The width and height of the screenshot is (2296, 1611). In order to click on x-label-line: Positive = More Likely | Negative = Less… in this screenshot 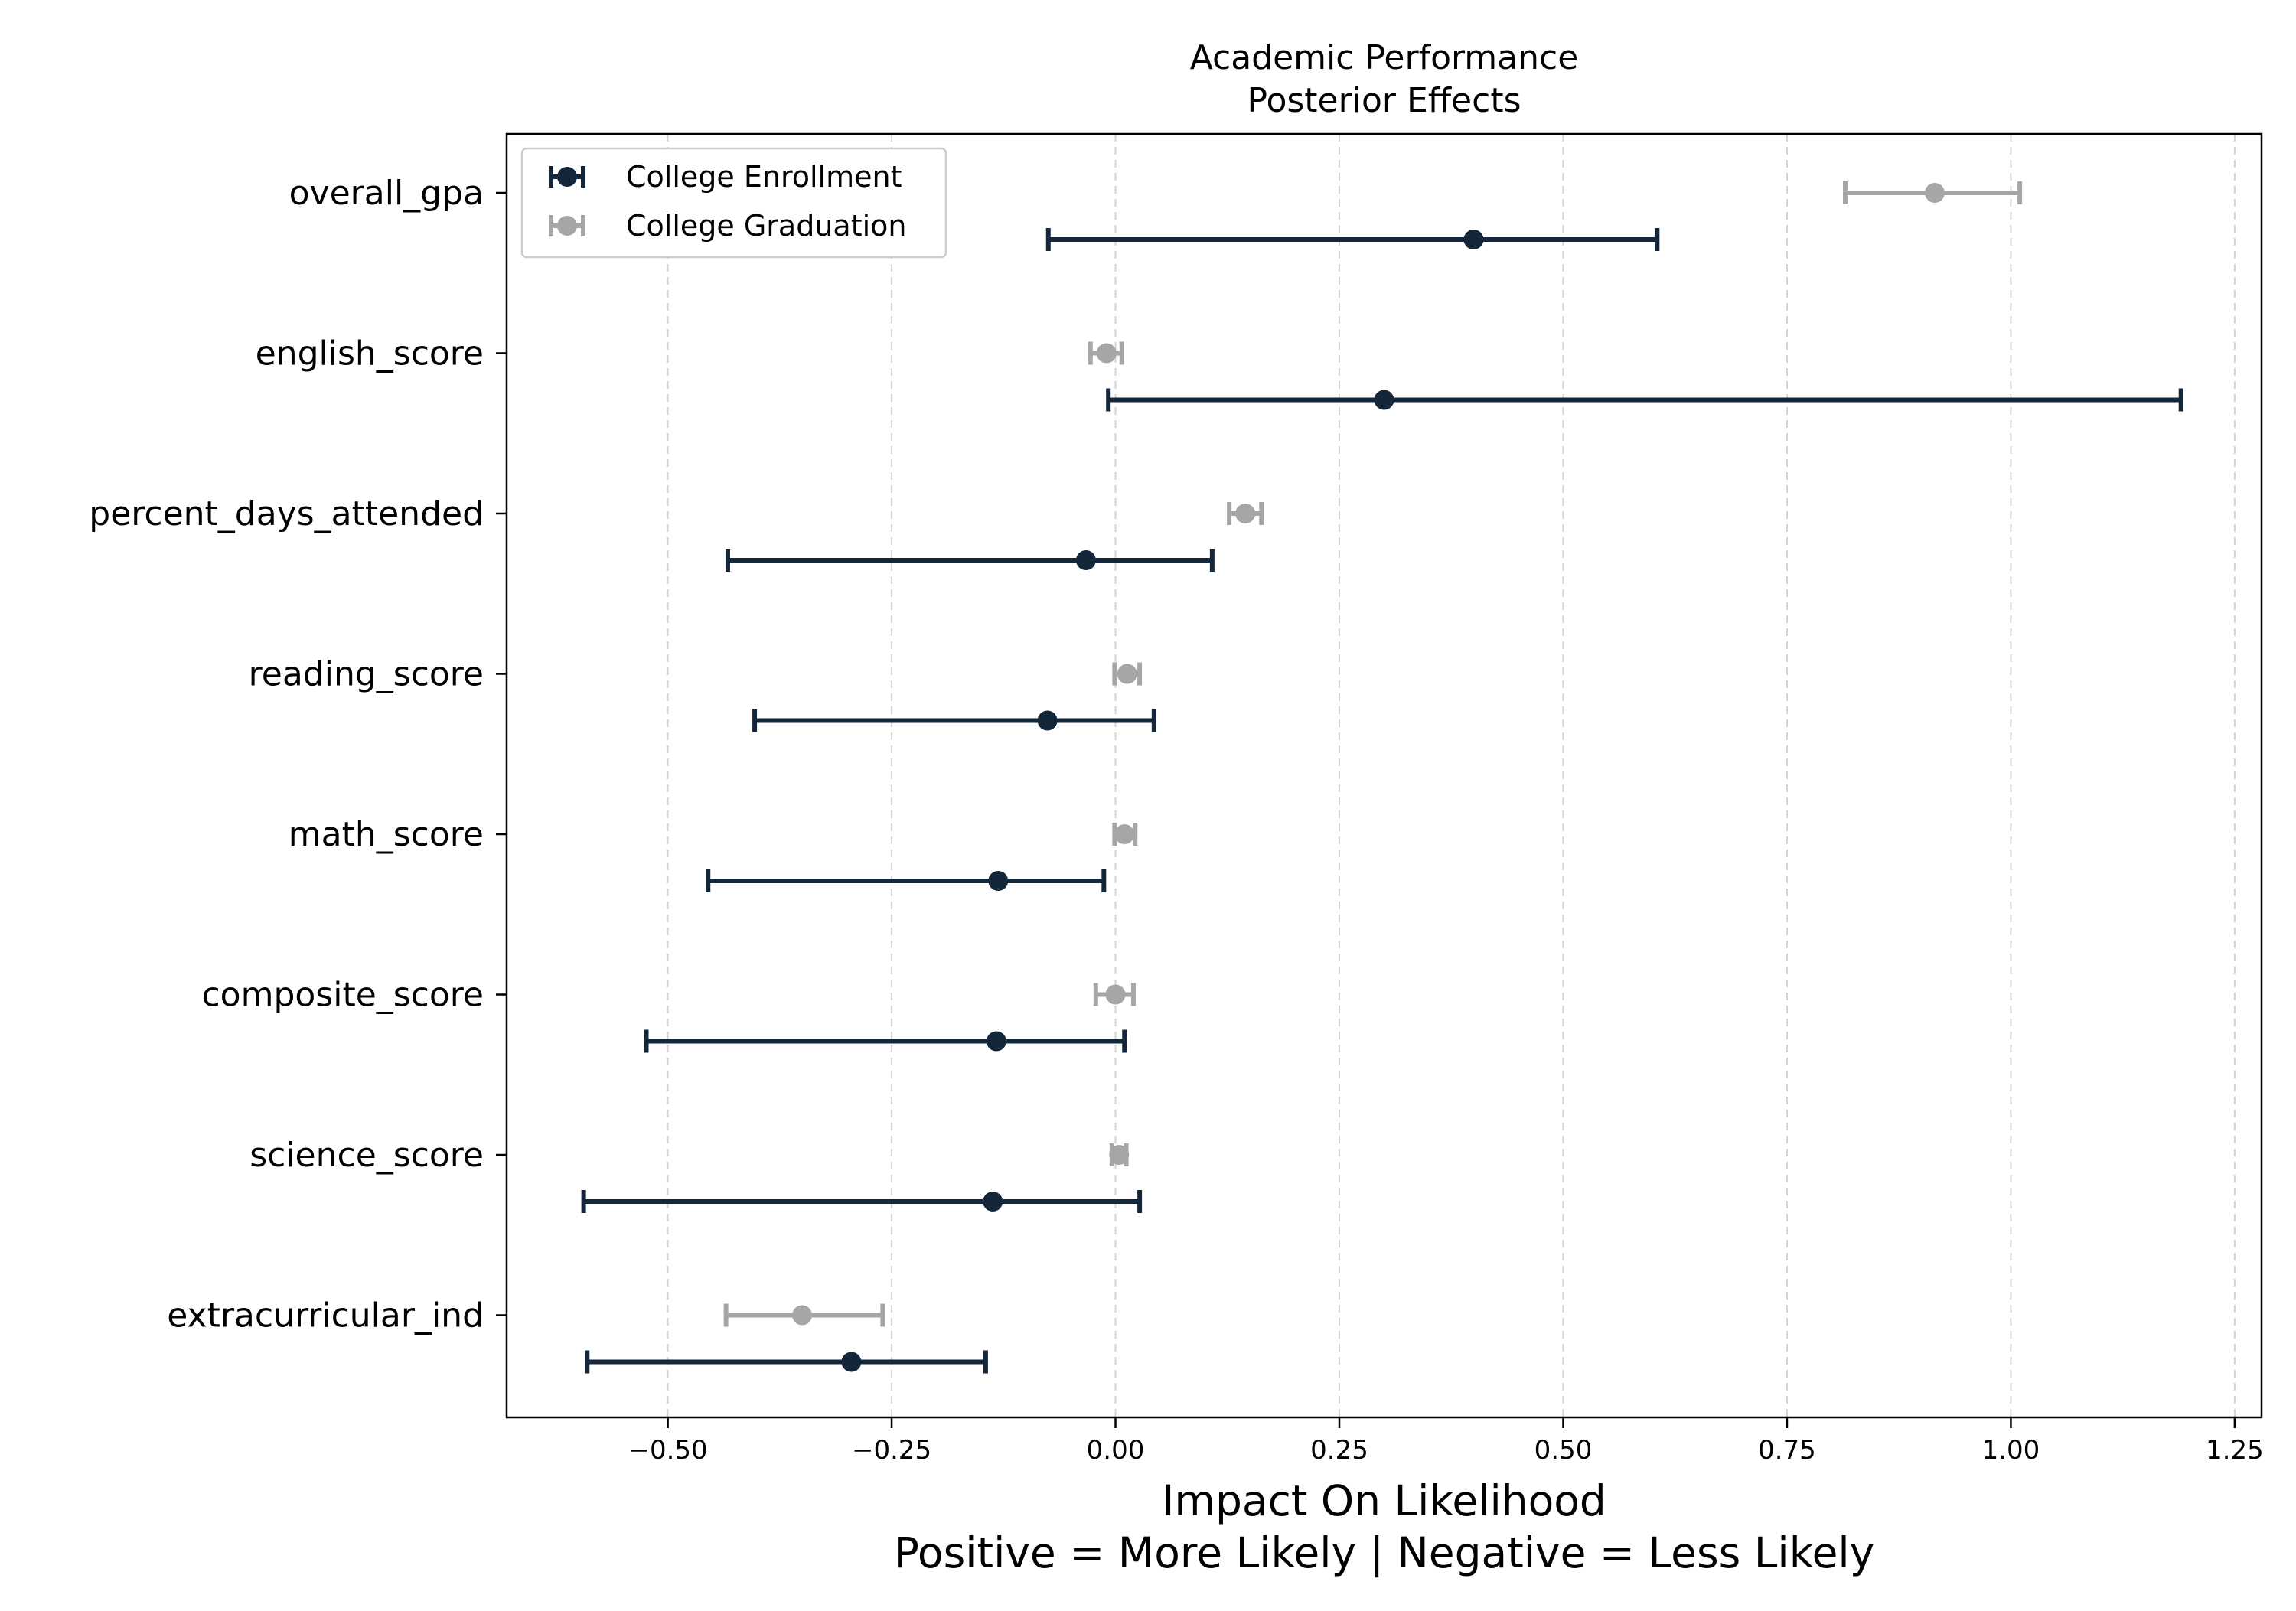, I will do `click(1384, 1553)`.